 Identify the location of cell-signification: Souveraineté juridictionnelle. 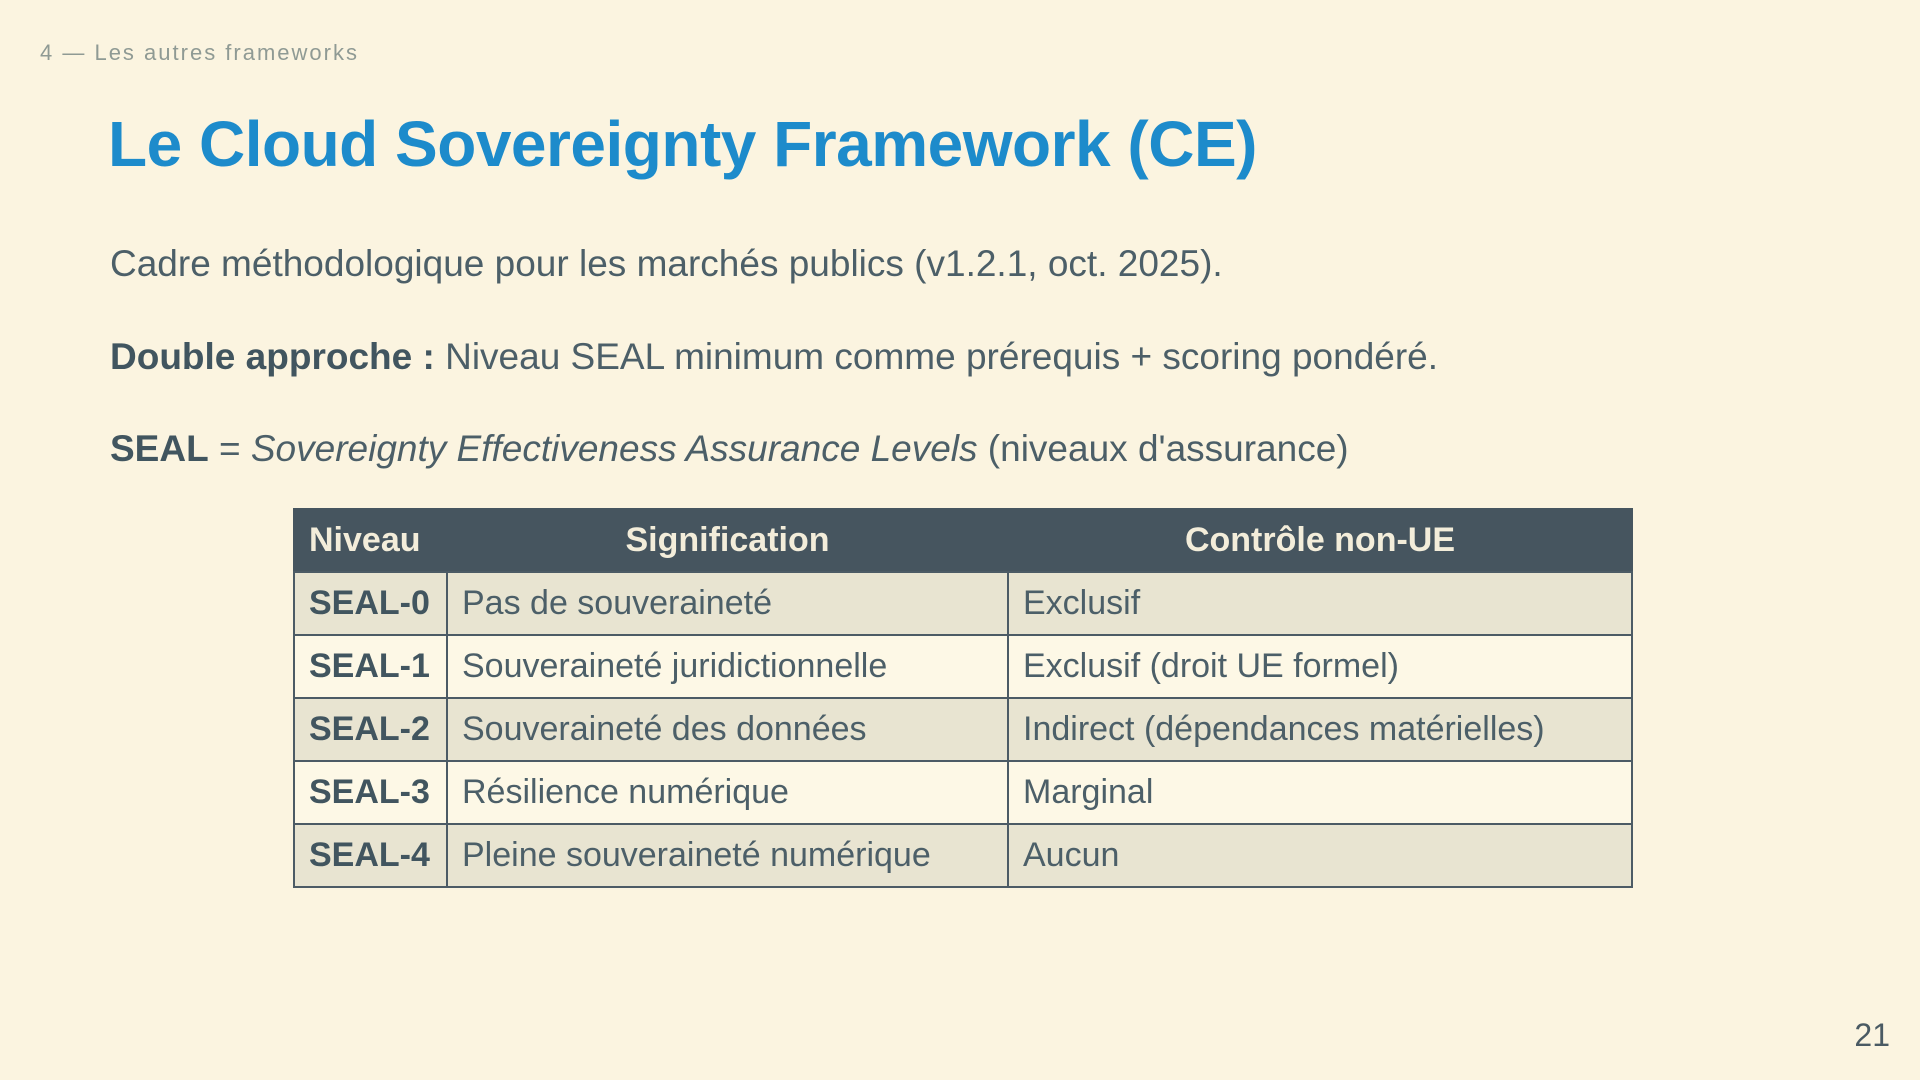
(727, 666).